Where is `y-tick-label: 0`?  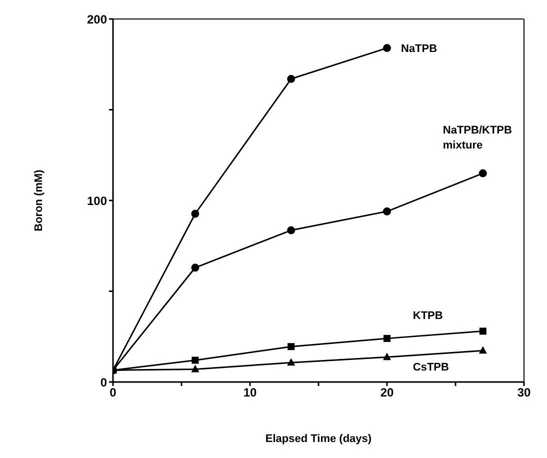
y-tick-label: 0 is located at coordinates (104, 382).